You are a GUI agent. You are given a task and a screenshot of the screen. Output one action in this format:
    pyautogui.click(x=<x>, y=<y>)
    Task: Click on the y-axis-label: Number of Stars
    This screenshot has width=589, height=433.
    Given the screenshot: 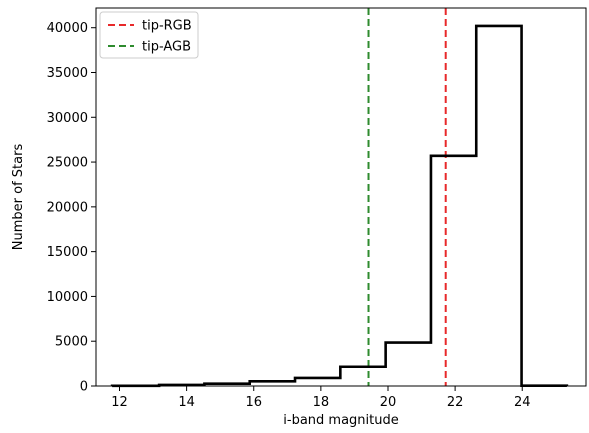 What is the action you would take?
    pyautogui.click(x=18, y=197)
    